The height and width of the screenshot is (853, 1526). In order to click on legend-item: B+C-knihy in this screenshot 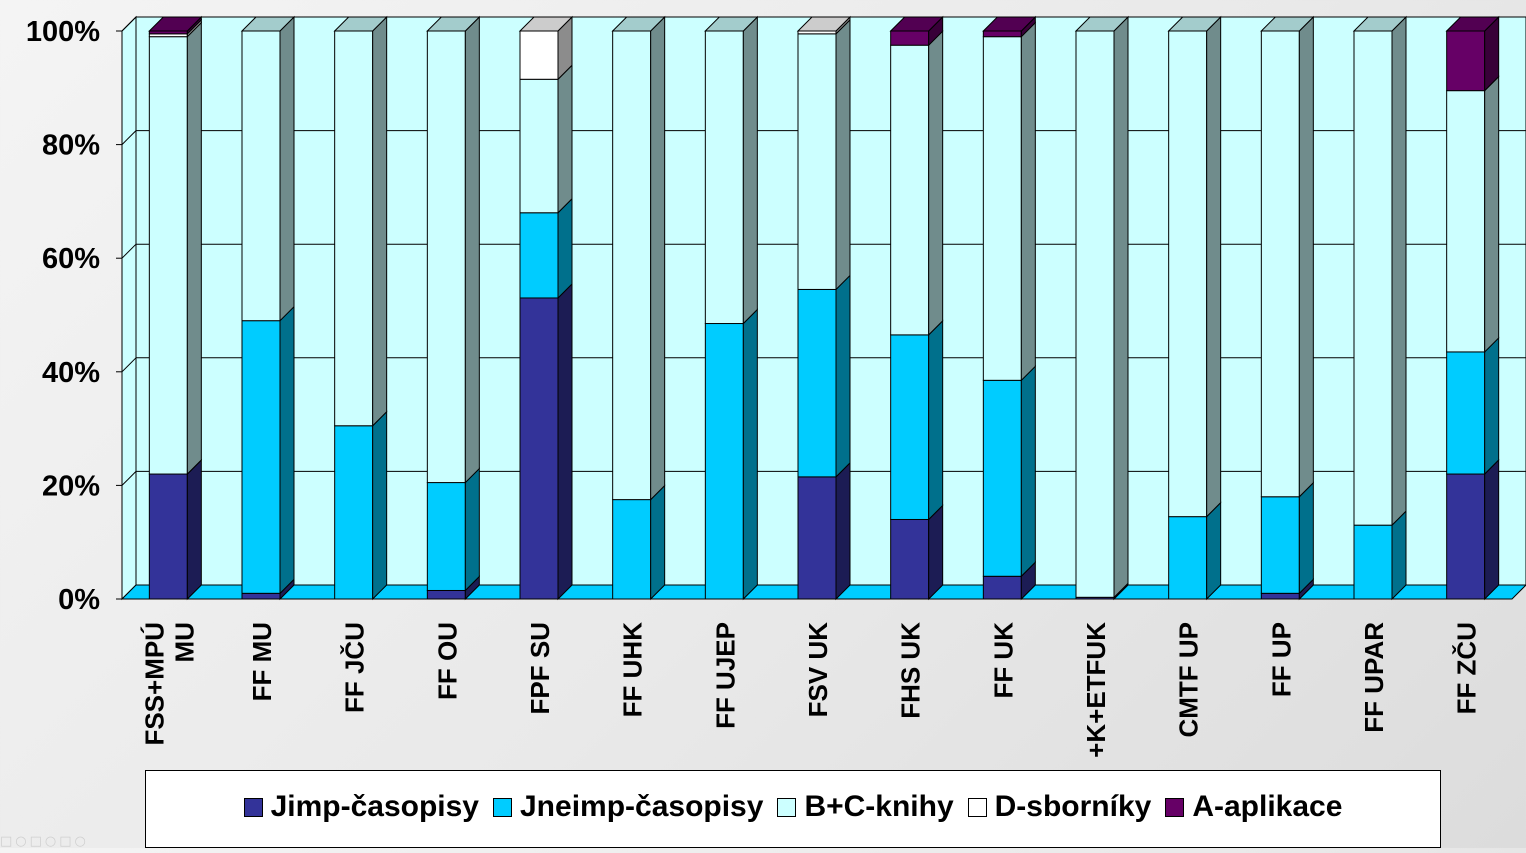, I will do `click(865, 807)`.